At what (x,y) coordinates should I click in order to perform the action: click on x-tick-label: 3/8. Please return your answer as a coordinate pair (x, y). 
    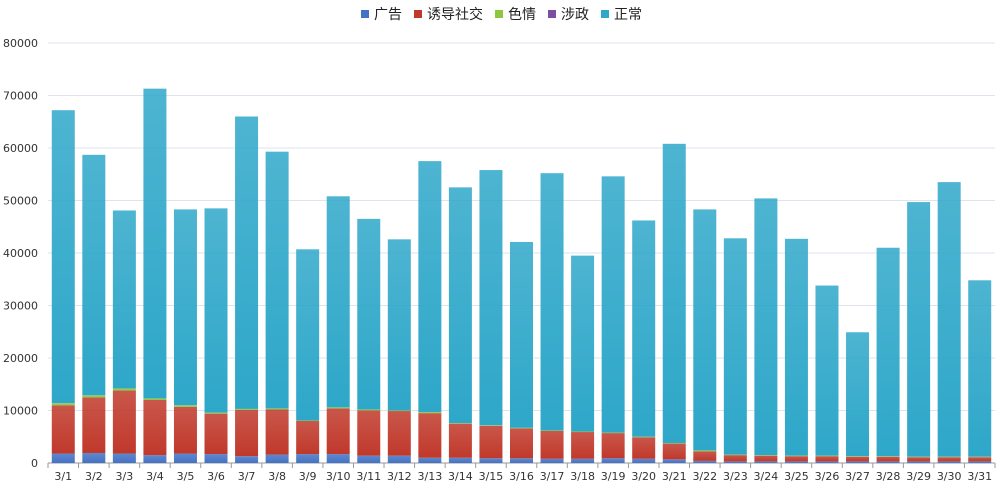
    Looking at the image, I should click on (277, 476).